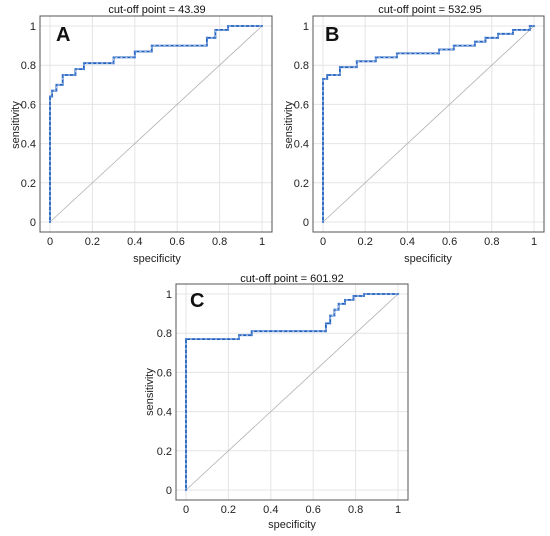  What do you see at coordinates (28, 66) in the screenshot?
I see `panel-a-y-tick-label: 0.8` at bounding box center [28, 66].